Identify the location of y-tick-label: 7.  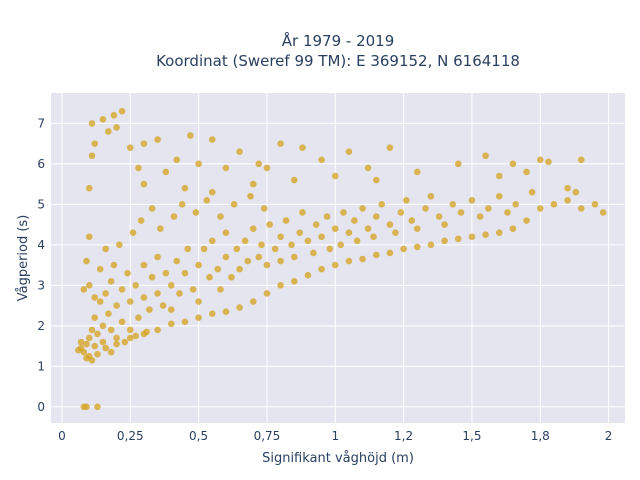
(41, 123).